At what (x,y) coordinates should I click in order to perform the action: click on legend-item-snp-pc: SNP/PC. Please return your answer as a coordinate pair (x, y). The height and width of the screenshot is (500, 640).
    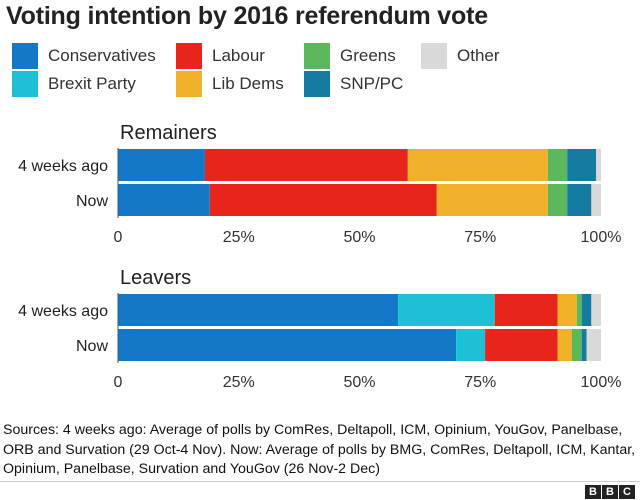
    Looking at the image, I should click on (353, 84).